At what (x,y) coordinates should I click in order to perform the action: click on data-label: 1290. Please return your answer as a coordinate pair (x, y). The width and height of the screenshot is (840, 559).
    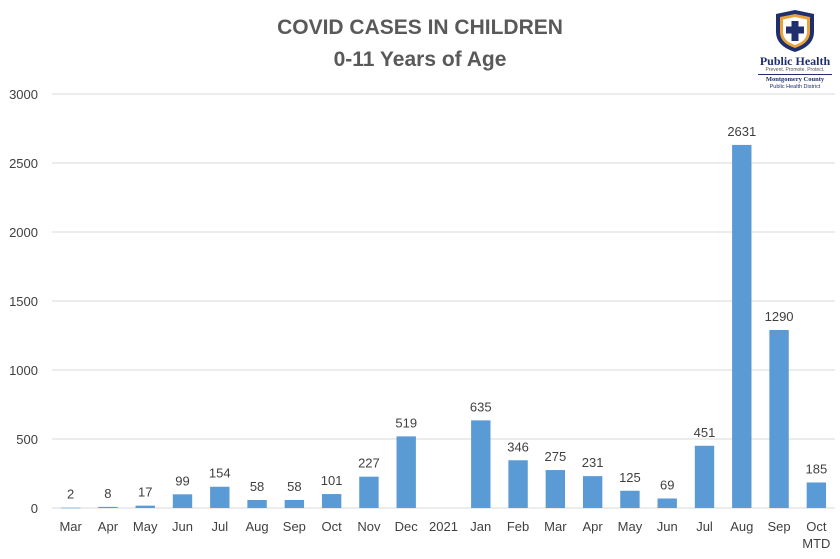
    Looking at the image, I should click on (779, 316).